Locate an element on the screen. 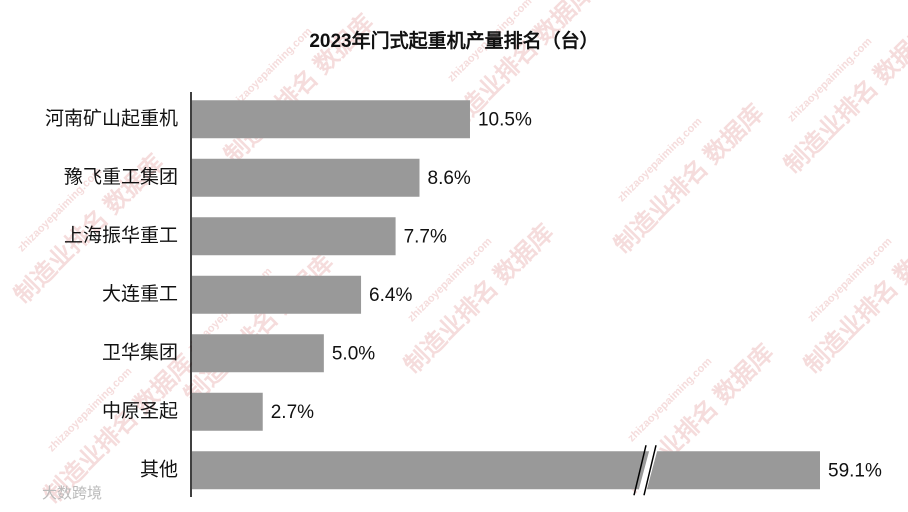 This screenshot has height=512, width=908. y-tick-label: 卫华集团 is located at coordinates (140, 352).